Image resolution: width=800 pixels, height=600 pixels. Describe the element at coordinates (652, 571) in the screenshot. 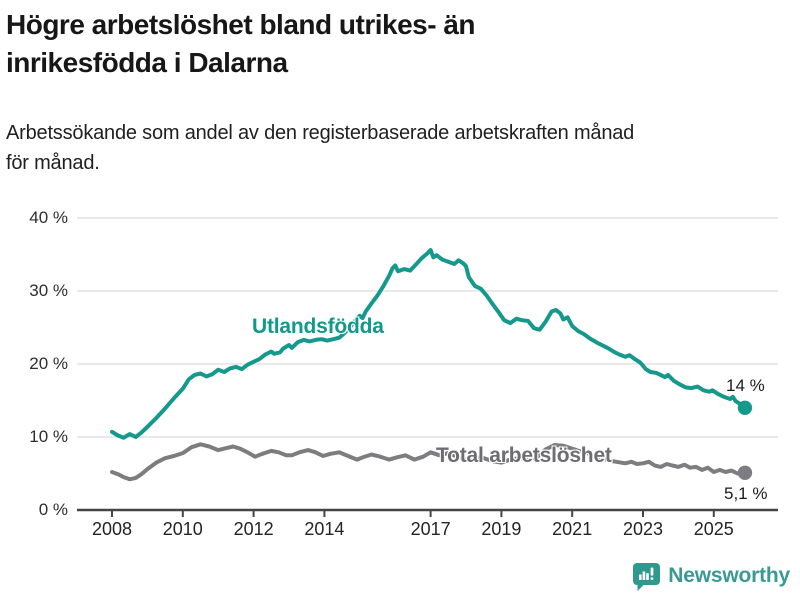

I see `exclamation-icon-bar` at that location.